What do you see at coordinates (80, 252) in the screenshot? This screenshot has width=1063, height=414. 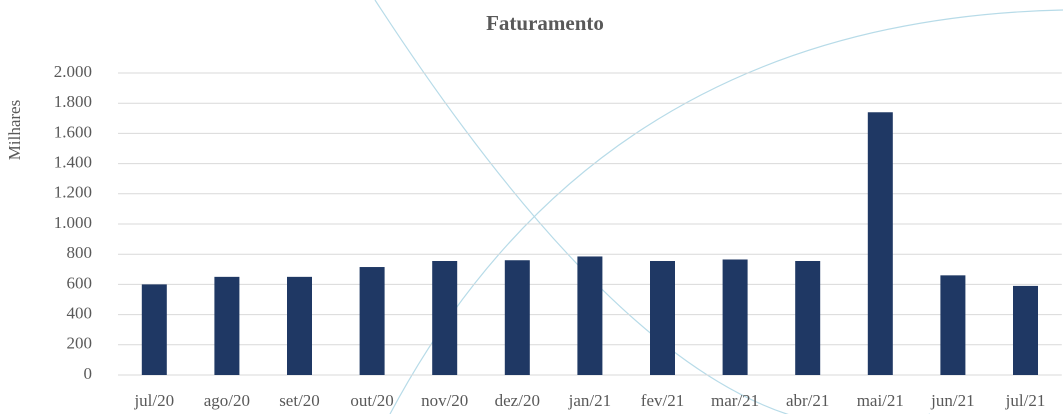 I see `y-tick-label: 800` at bounding box center [80, 252].